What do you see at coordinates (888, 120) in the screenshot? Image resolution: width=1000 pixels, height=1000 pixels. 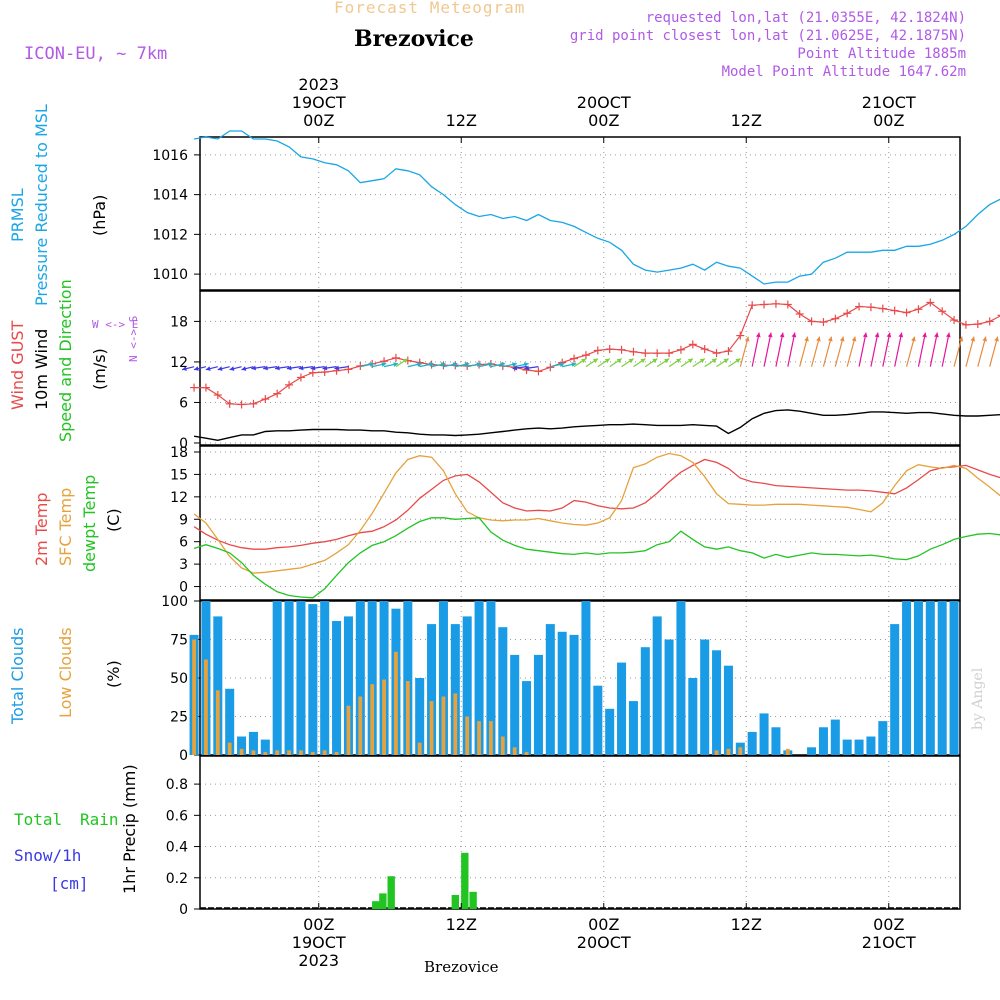 I see `x-top-label: 00Z` at bounding box center [888, 120].